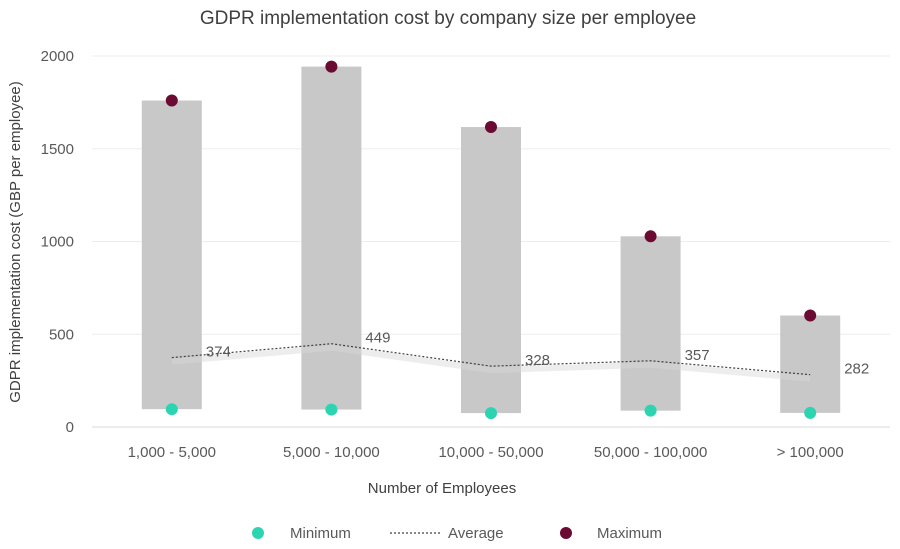  I want to click on x-tick-label: 1,000 - 5,000, so click(172, 452).